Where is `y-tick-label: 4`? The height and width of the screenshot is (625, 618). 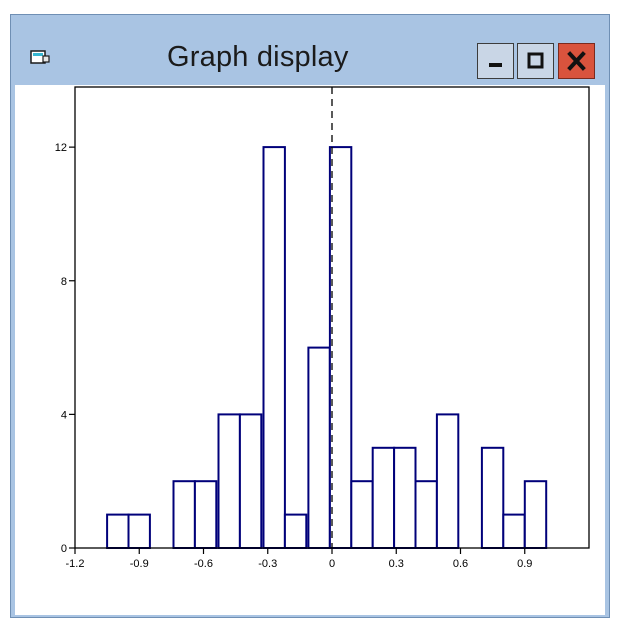
y-tick-label: 4 is located at coordinates (64, 415).